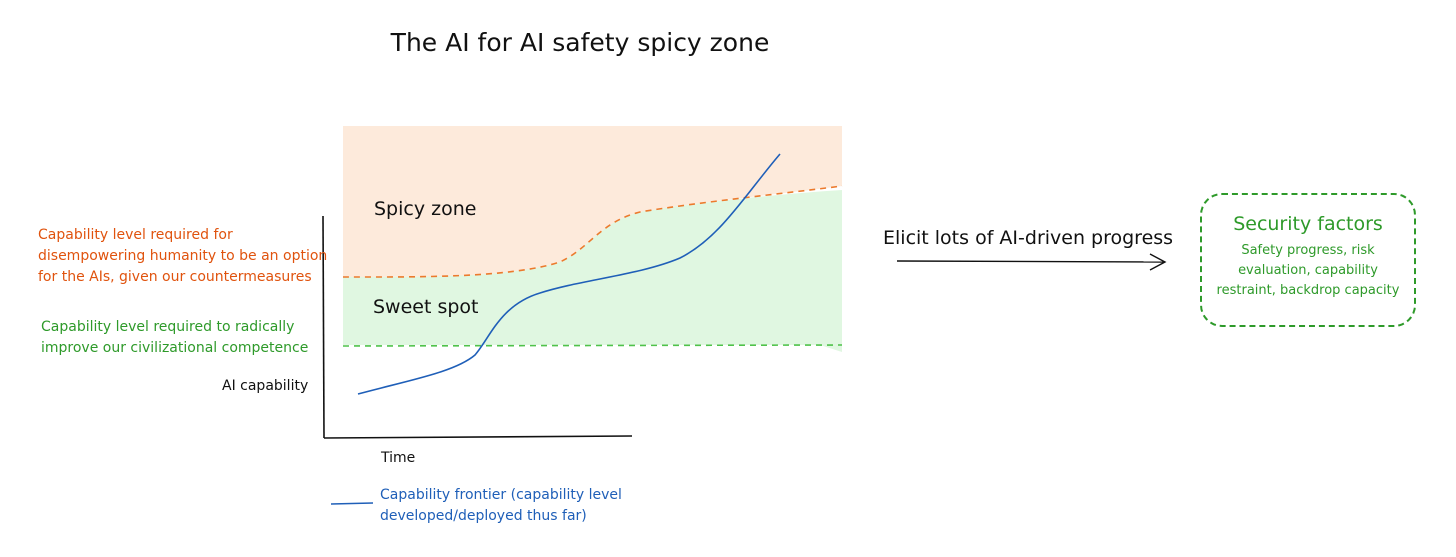  Describe the element at coordinates (1158, 262) in the screenshot. I see `progress-arrow-head` at that location.